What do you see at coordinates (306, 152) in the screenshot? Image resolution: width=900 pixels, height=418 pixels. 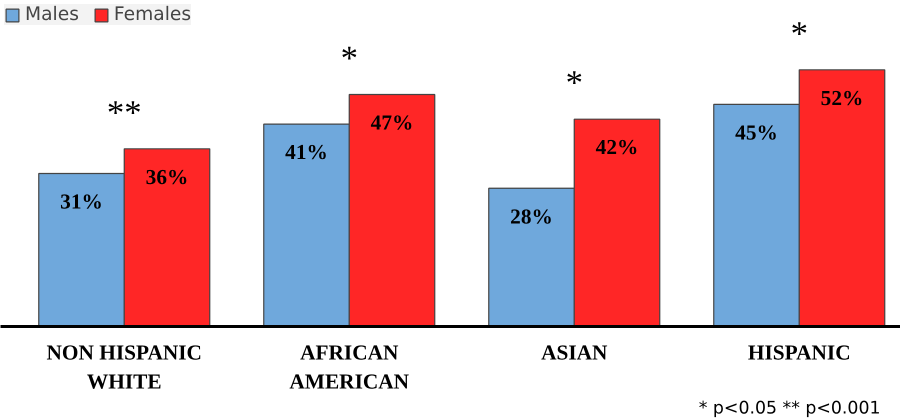 I see `data-label: 41%` at bounding box center [306, 152].